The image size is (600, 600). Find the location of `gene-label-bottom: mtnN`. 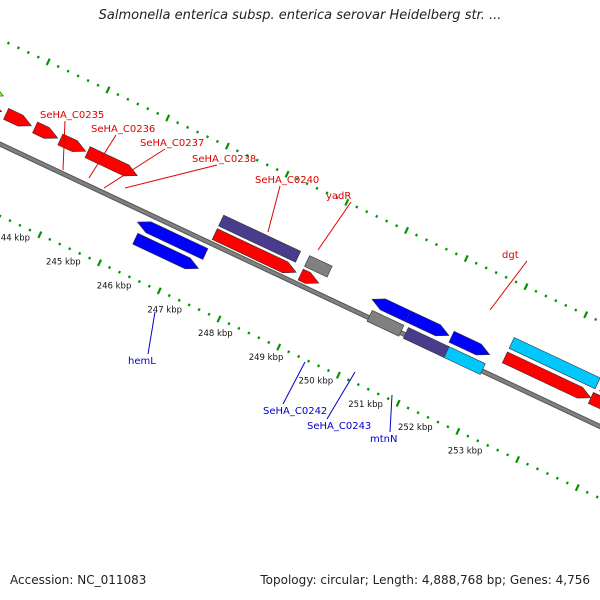

gene-label-bottom: mtnN is located at coordinates (383, 439).